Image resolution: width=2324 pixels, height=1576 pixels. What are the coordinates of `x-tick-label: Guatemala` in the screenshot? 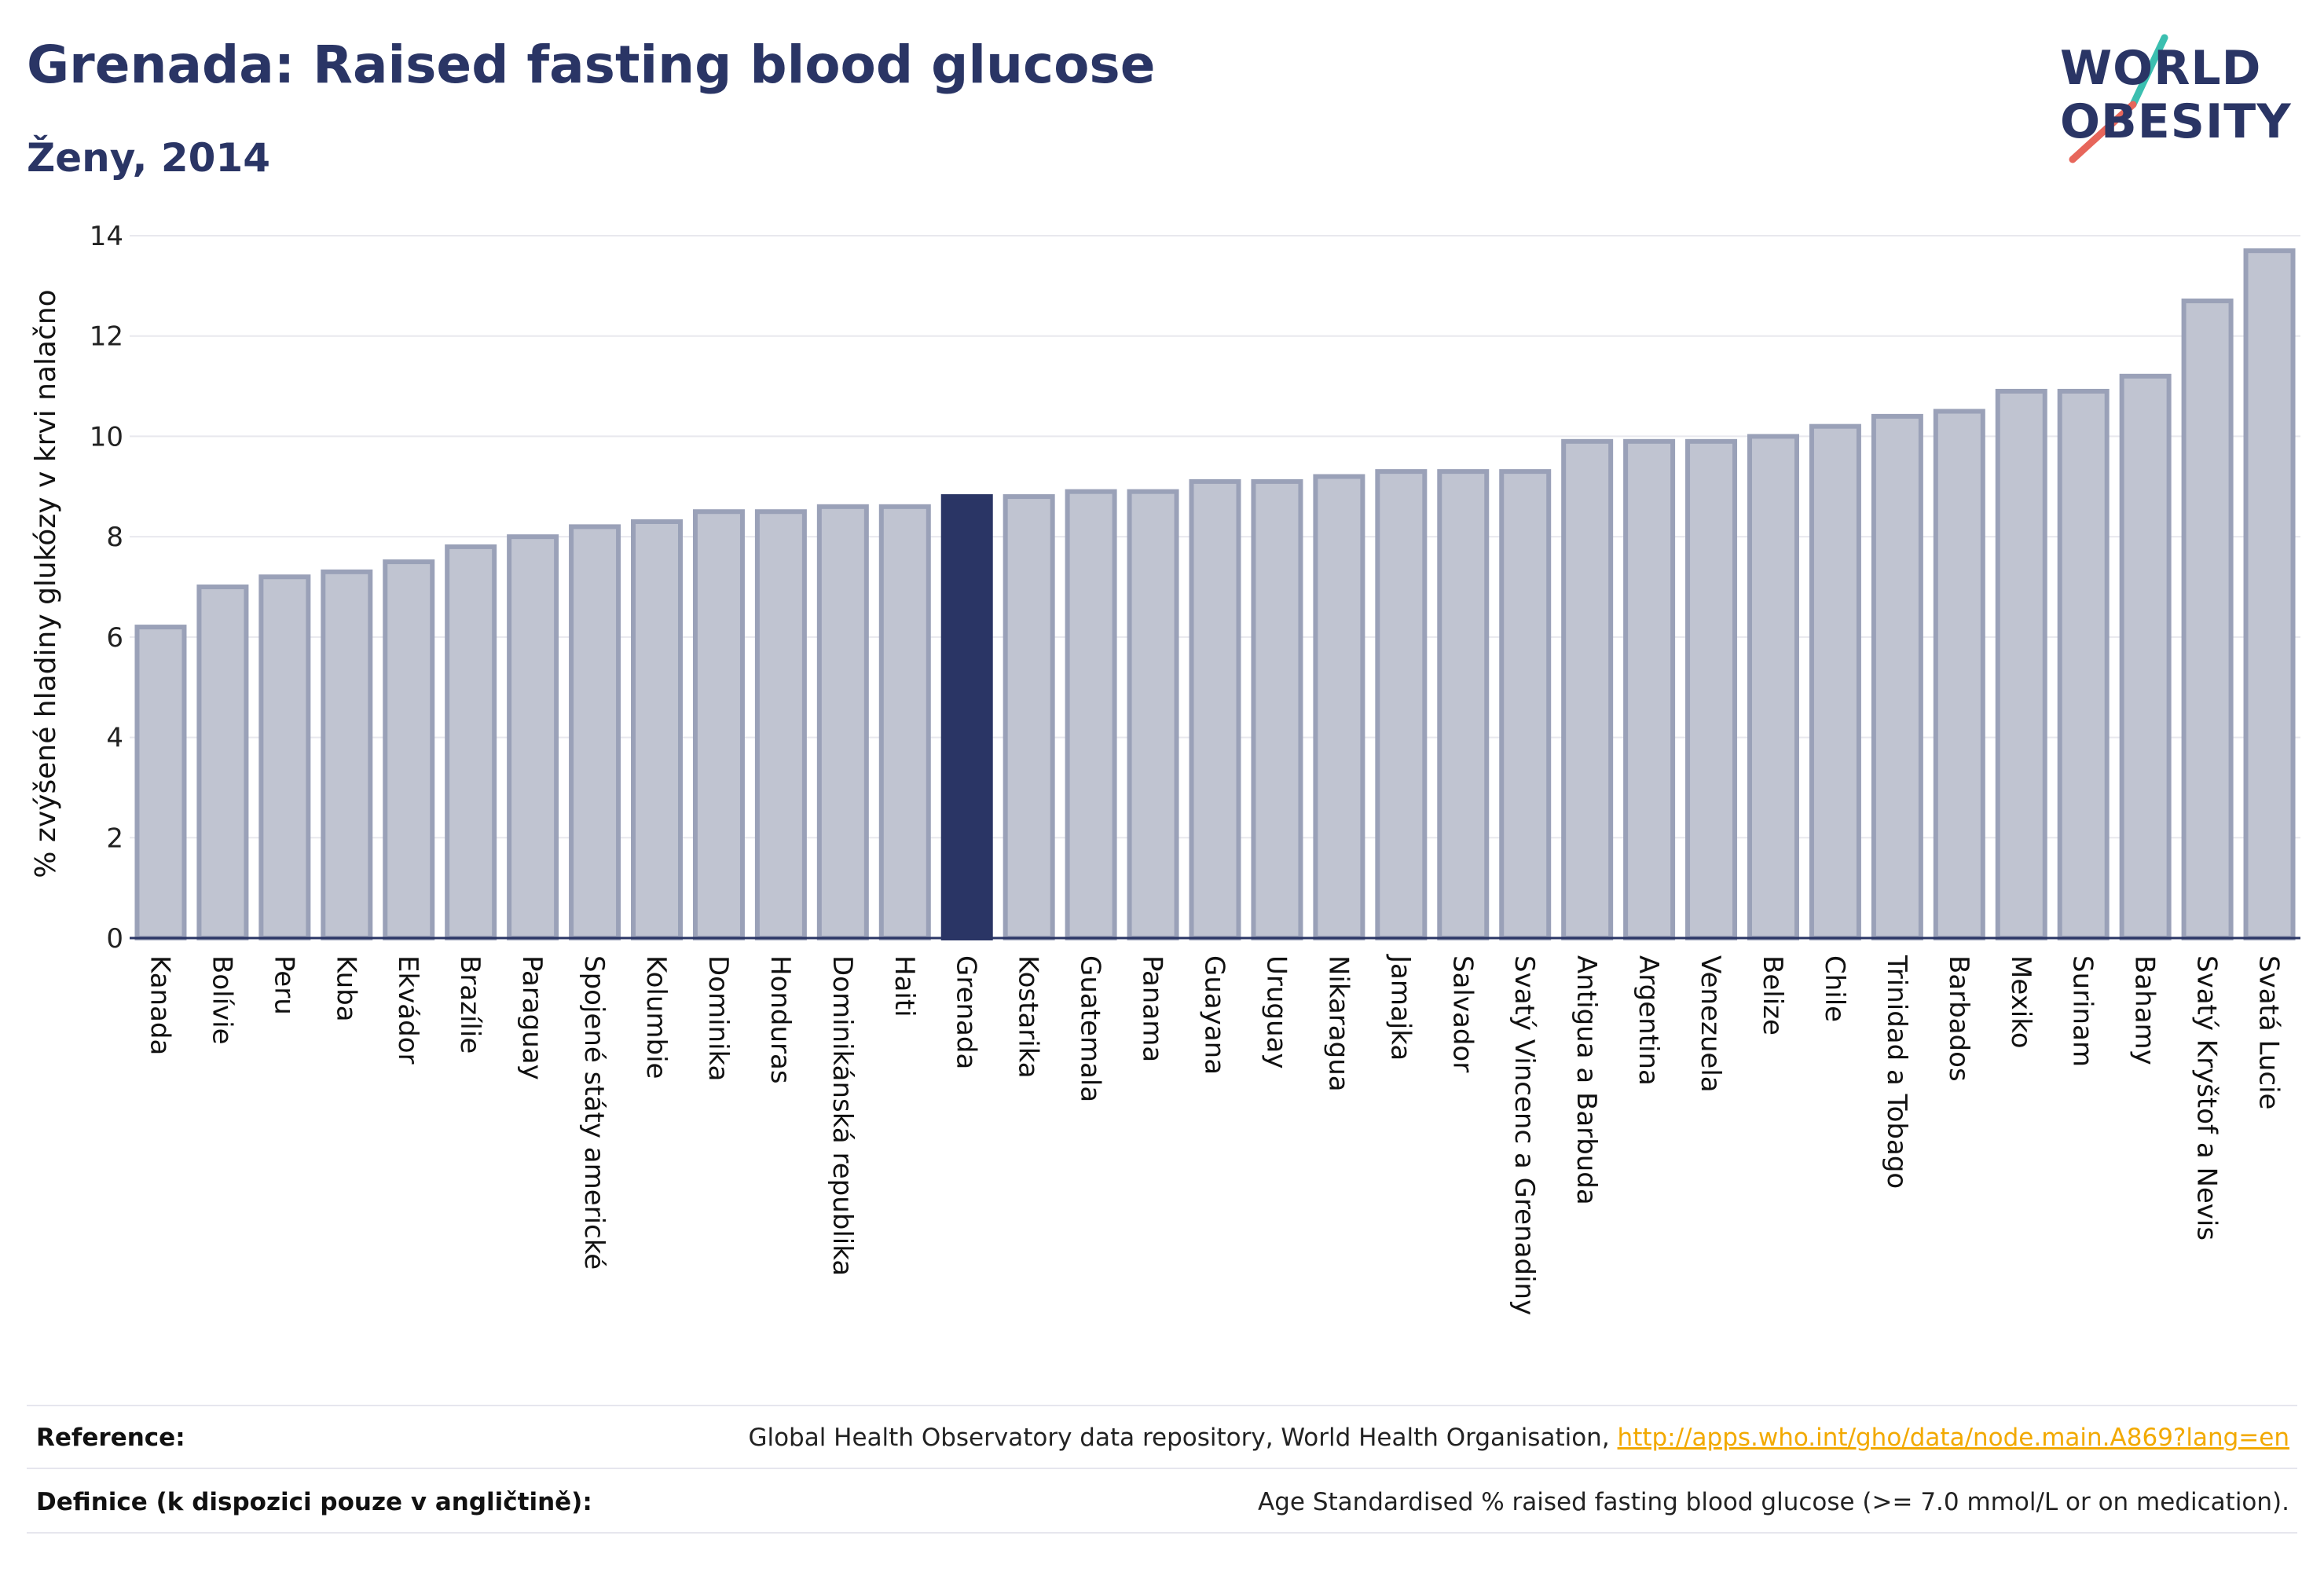 It's located at (1090, 1028).